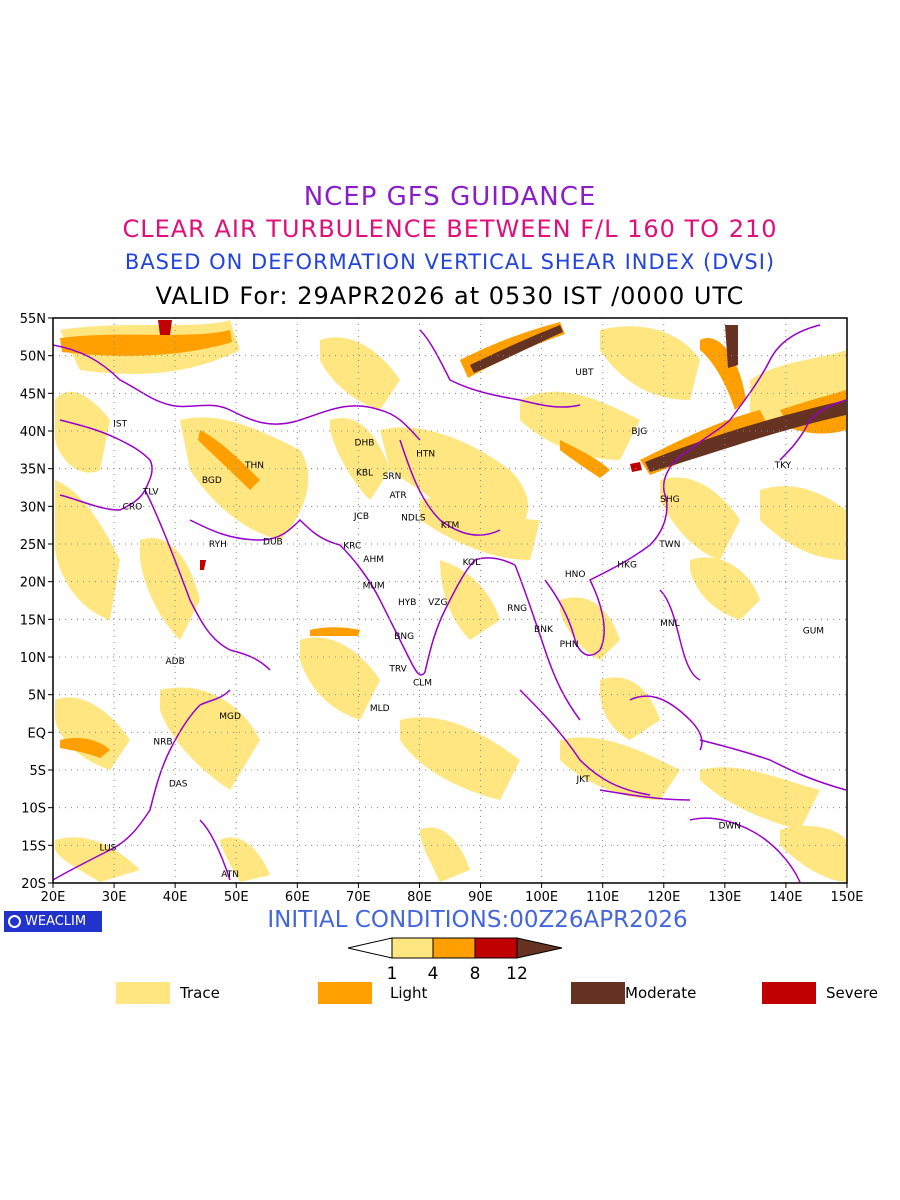  What do you see at coordinates (33, 846) in the screenshot?
I see `lat-tick-label: 15S` at bounding box center [33, 846].